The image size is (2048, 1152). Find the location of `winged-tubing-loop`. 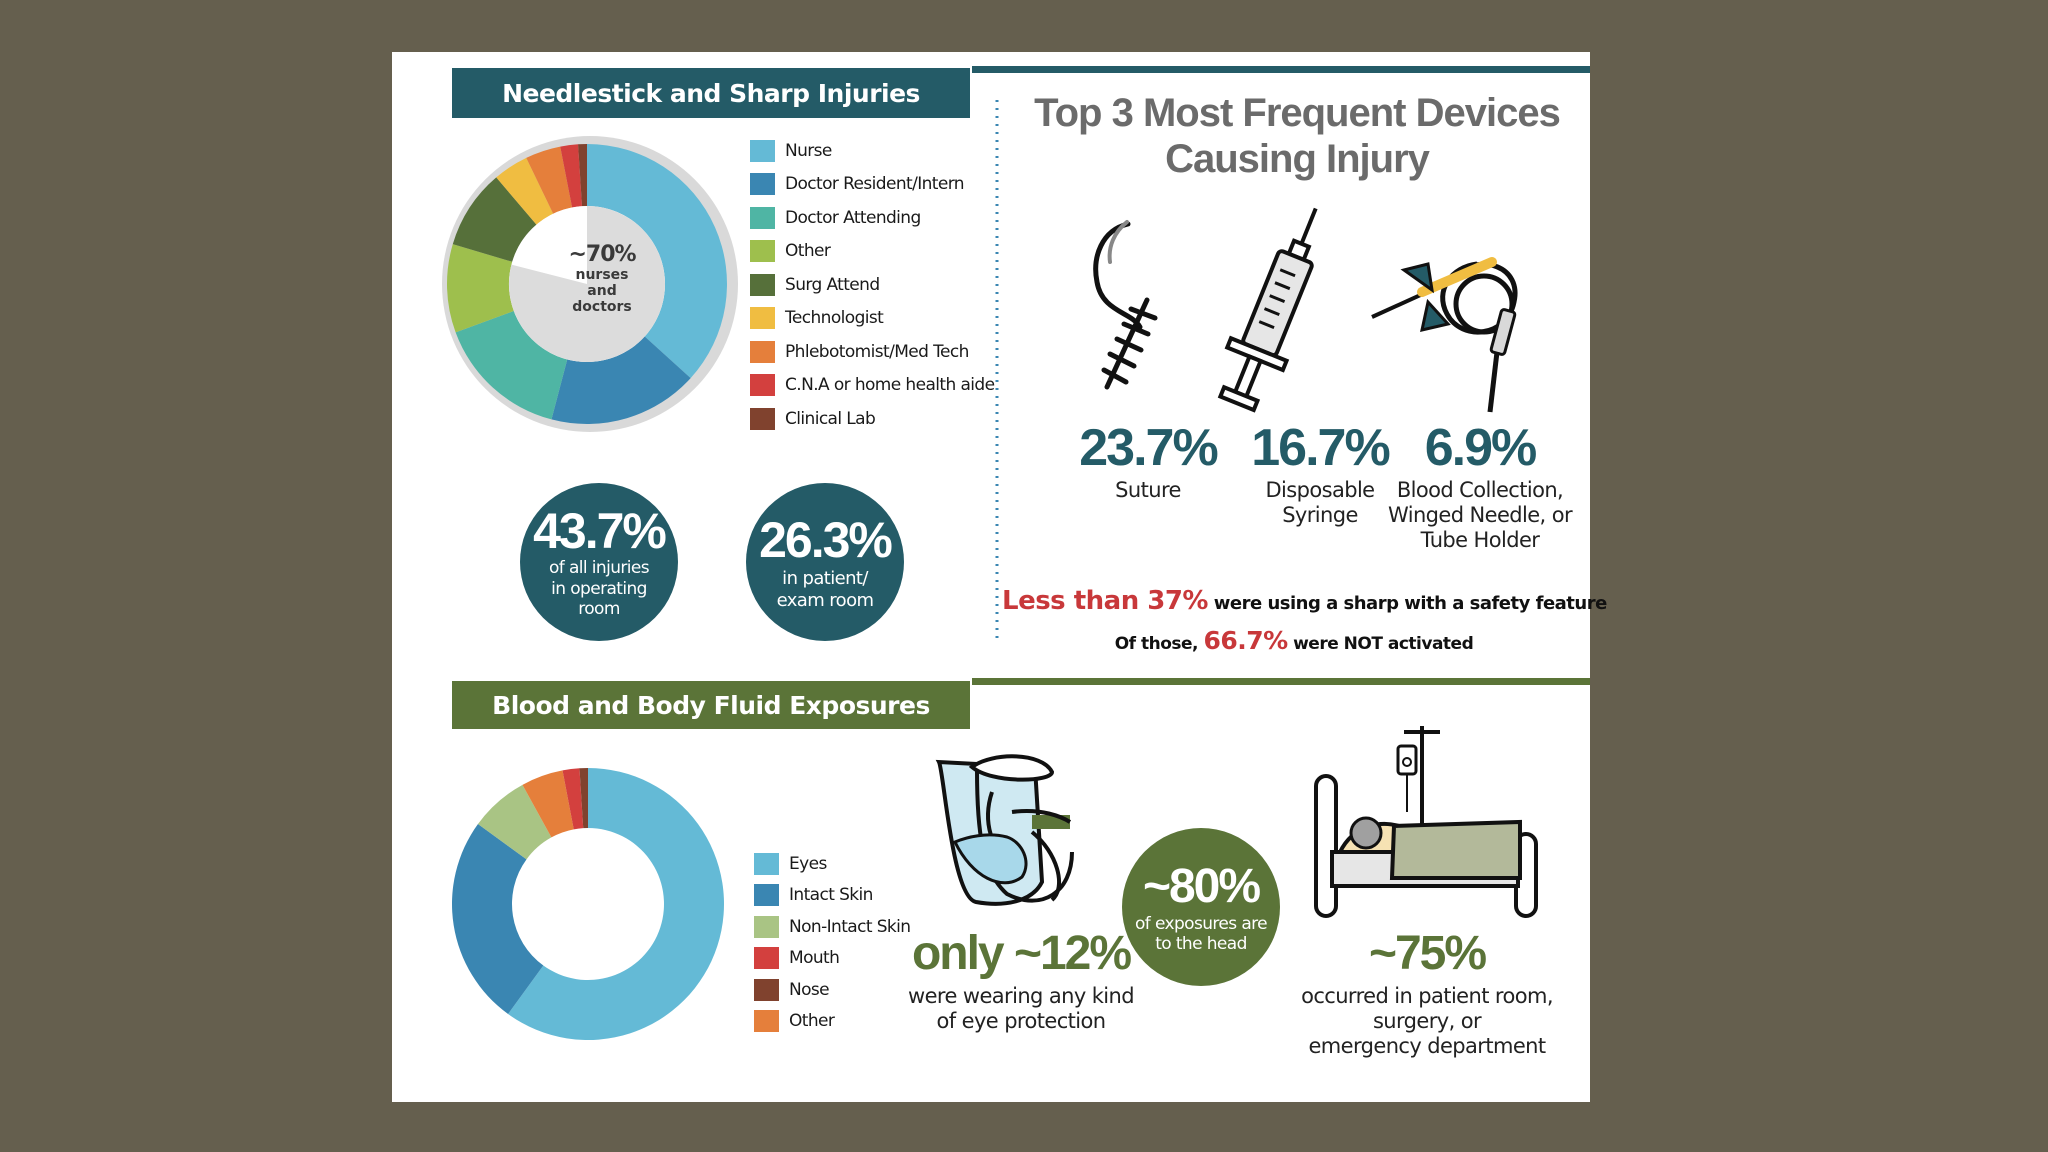

winged-tubing-loop is located at coordinates (1484, 304).